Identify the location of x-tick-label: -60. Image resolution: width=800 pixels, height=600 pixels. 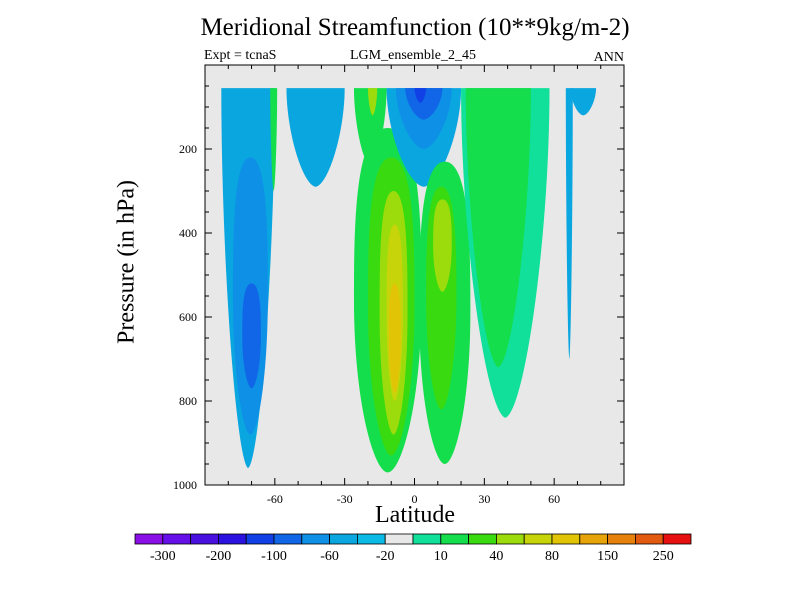
(275, 499).